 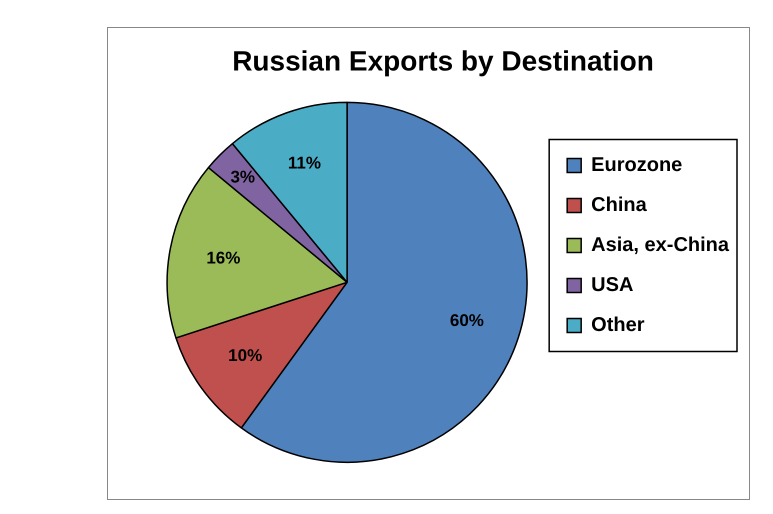 I want to click on data-label: 16%, so click(x=223, y=258).